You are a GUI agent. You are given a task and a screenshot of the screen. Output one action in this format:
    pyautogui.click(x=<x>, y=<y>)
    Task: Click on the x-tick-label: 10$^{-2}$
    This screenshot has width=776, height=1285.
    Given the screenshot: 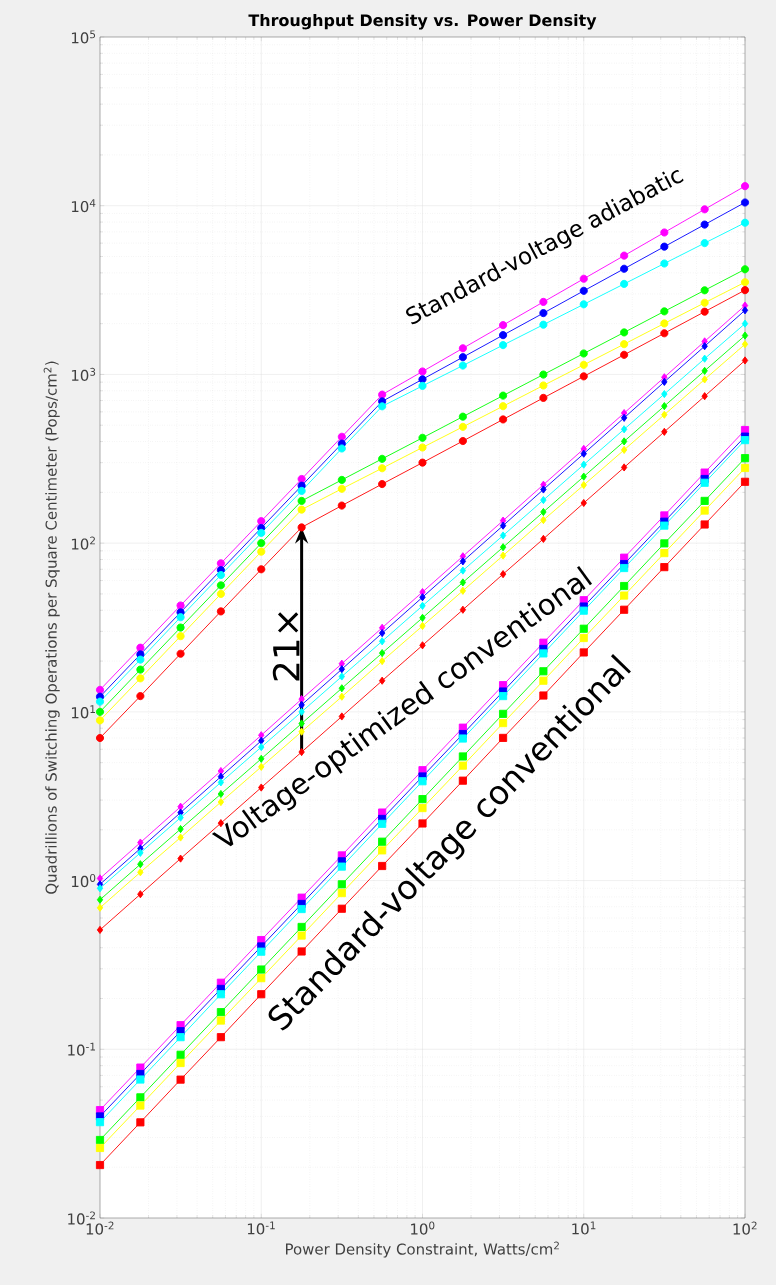 What is the action you would take?
    pyautogui.click(x=100, y=1228)
    